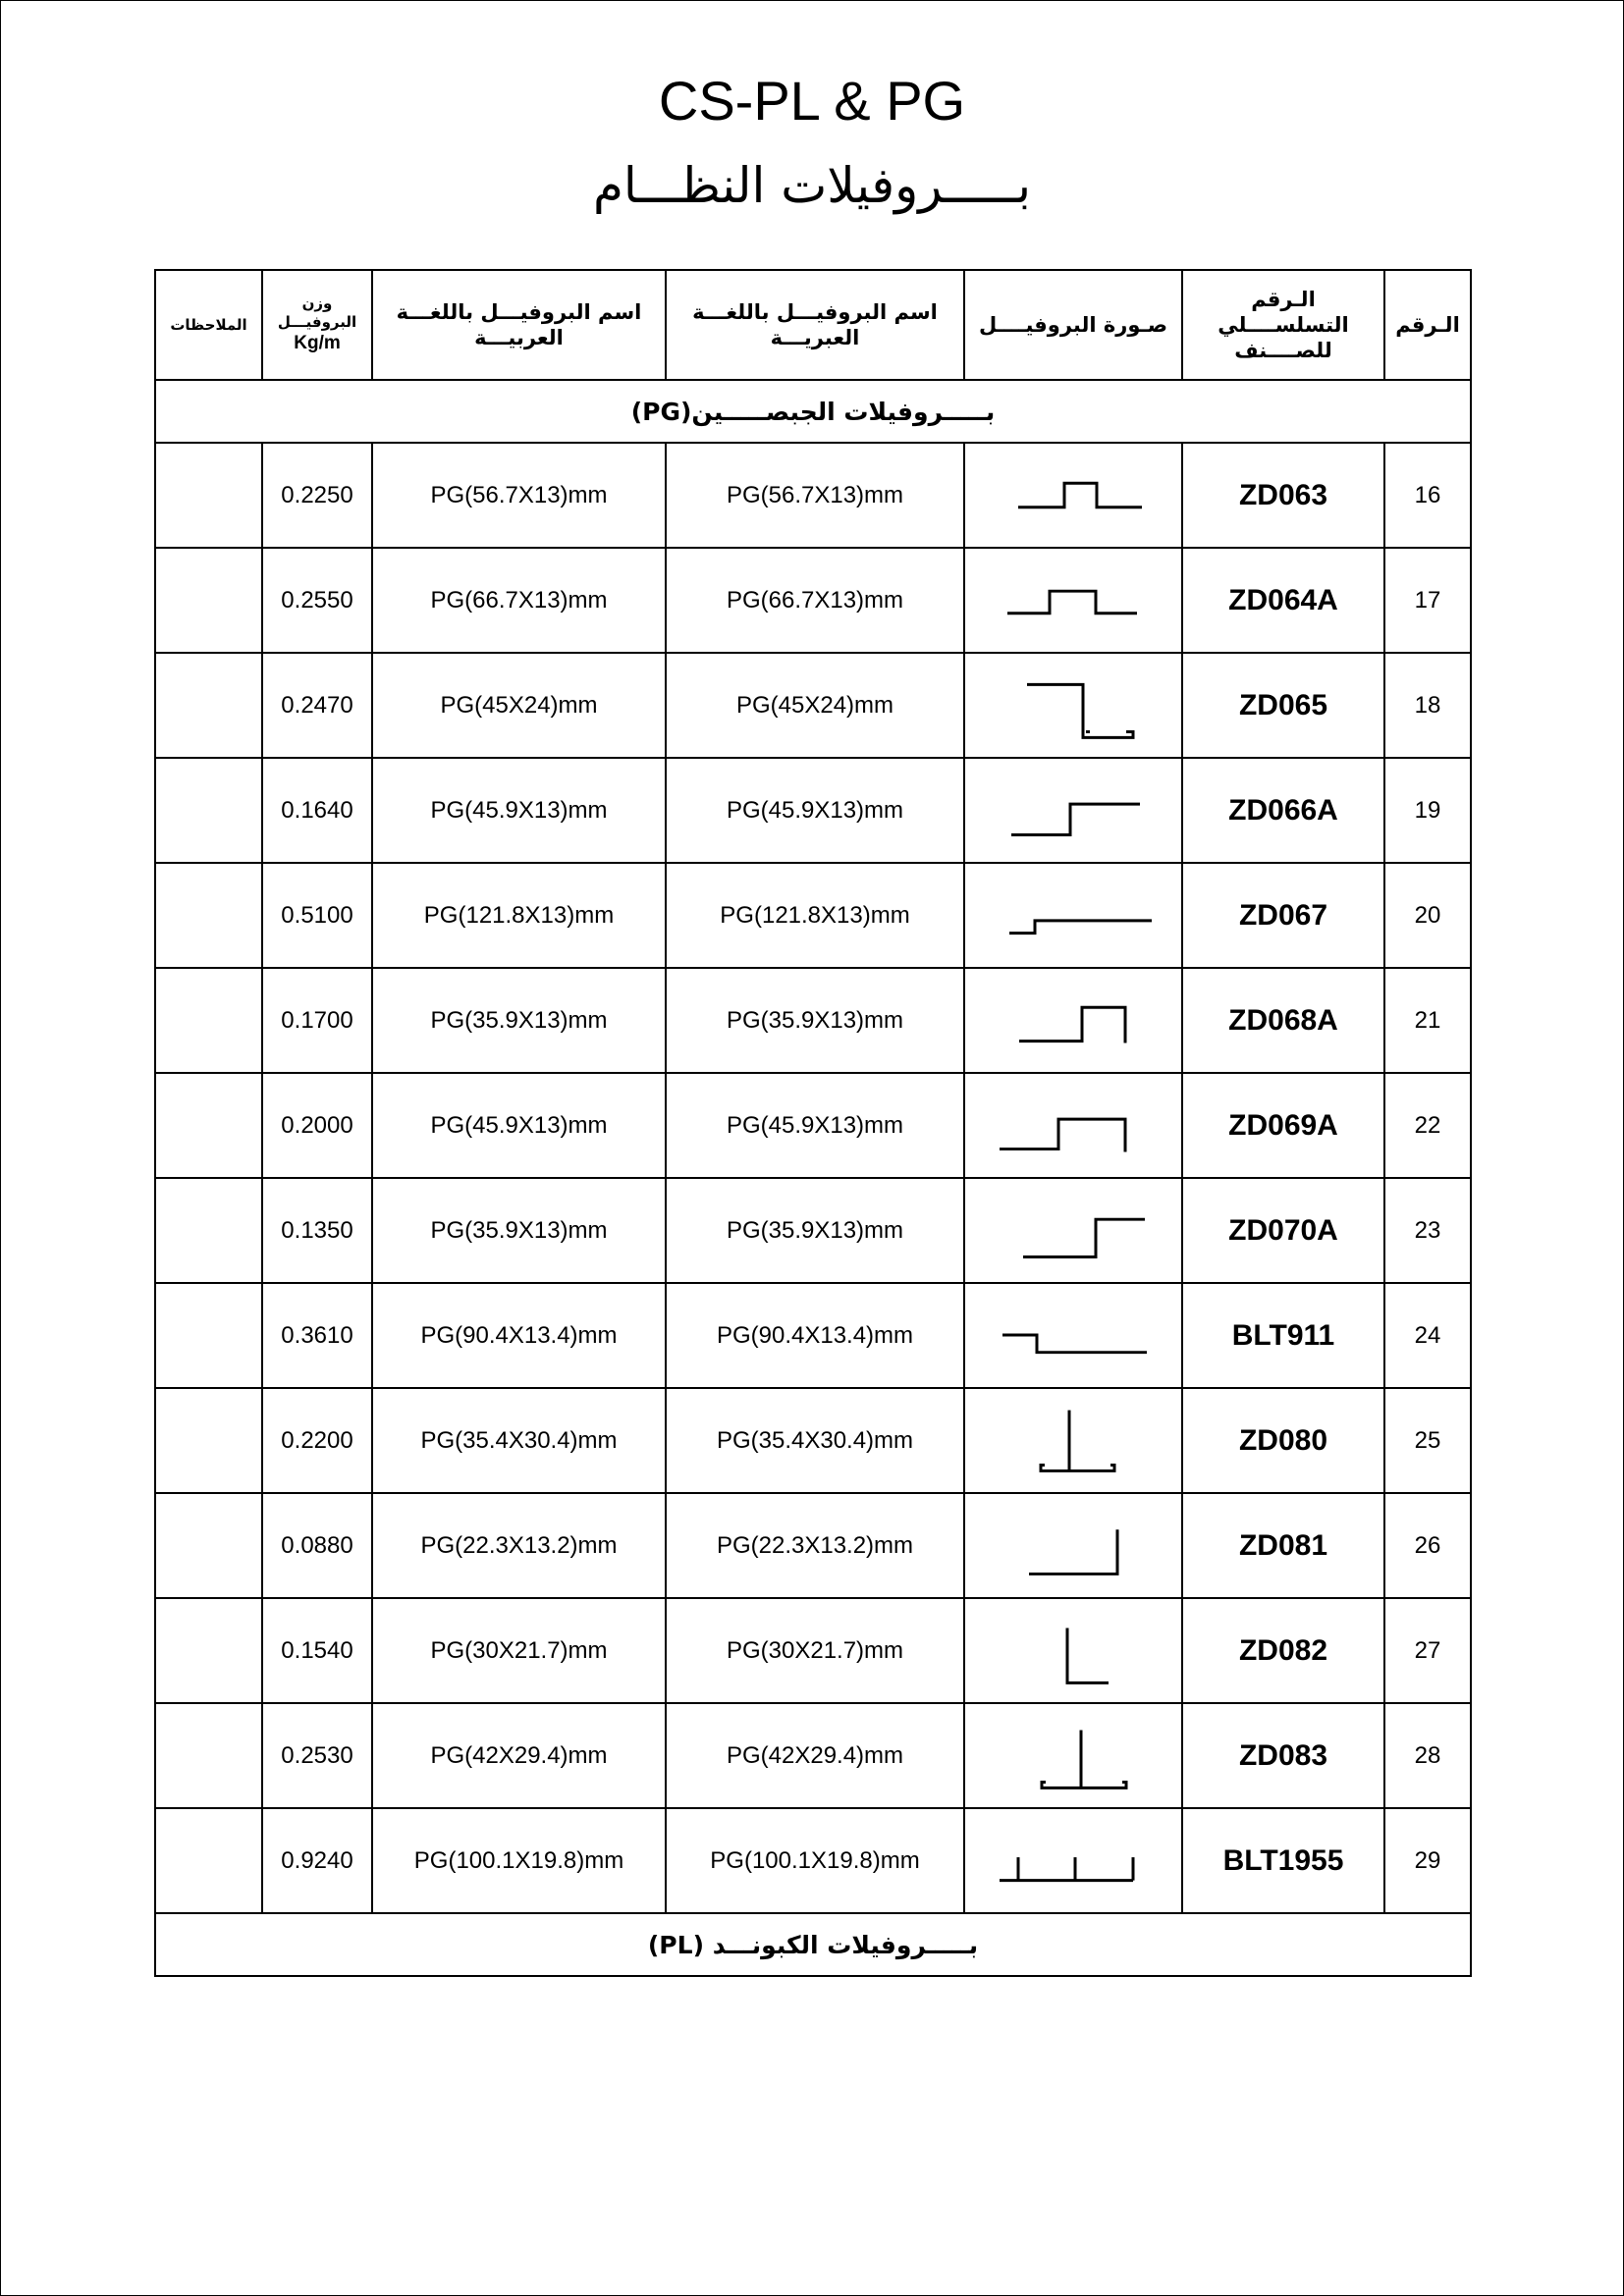 The height and width of the screenshot is (2296, 1624). I want to click on profile-name-arabic: PG(121.8X13)mm, so click(519, 915).